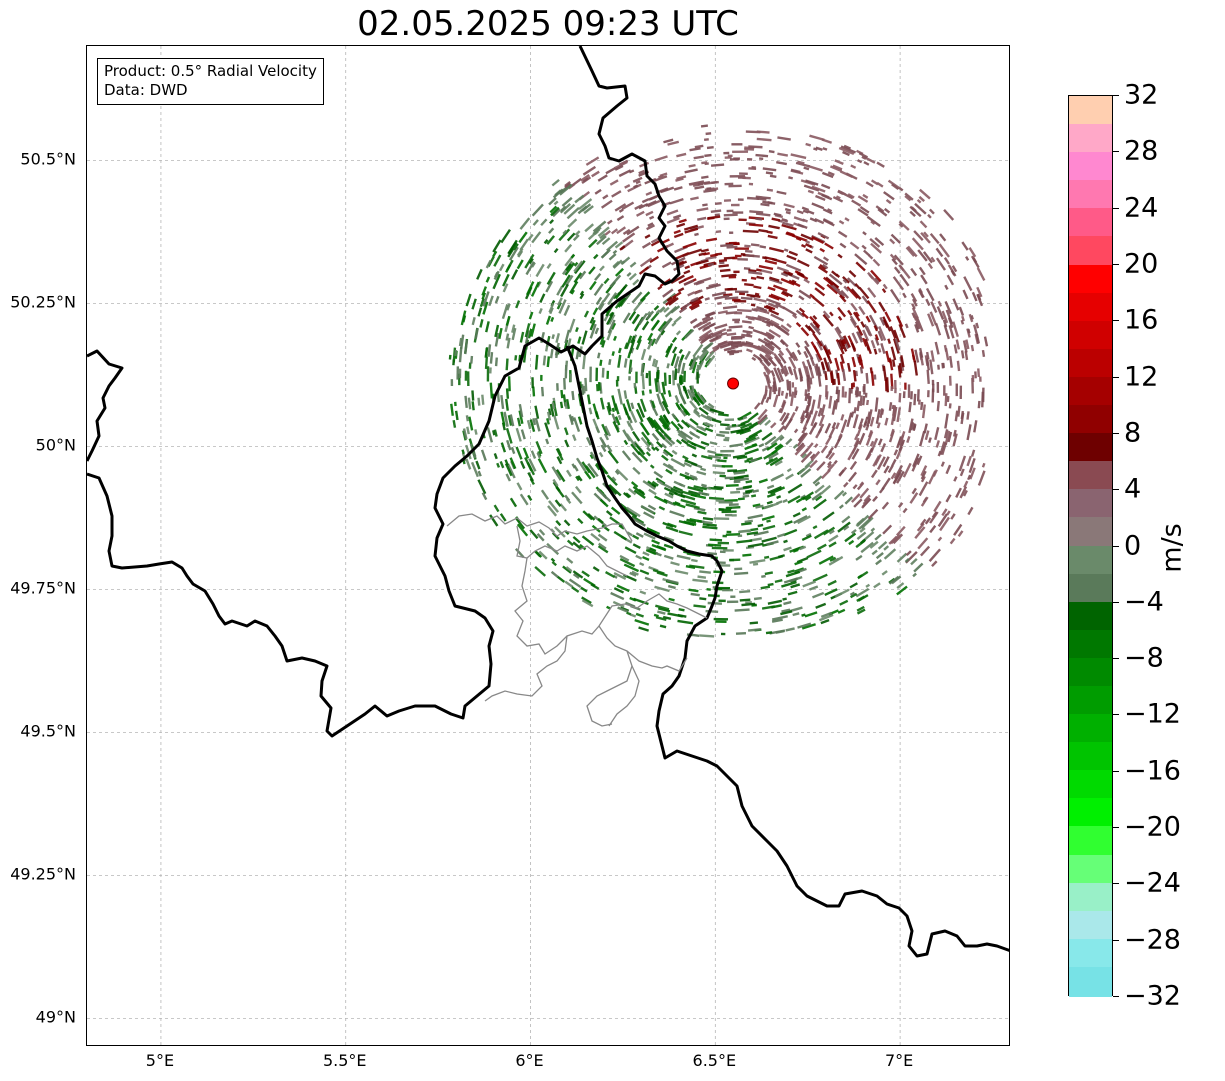 This screenshot has width=1225, height=1081. I want to click on colorbar-label: m/s, so click(1172, 548).